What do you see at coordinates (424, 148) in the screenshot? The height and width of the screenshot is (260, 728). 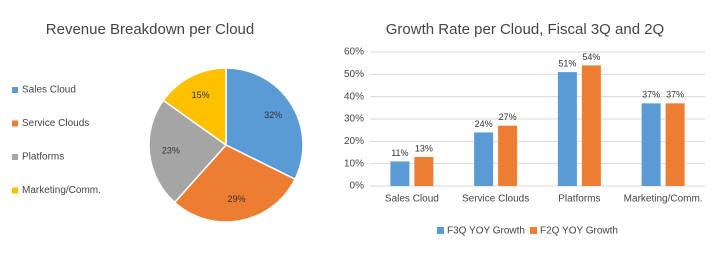 I see `bar-value-label: 13%` at bounding box center [424, 148].